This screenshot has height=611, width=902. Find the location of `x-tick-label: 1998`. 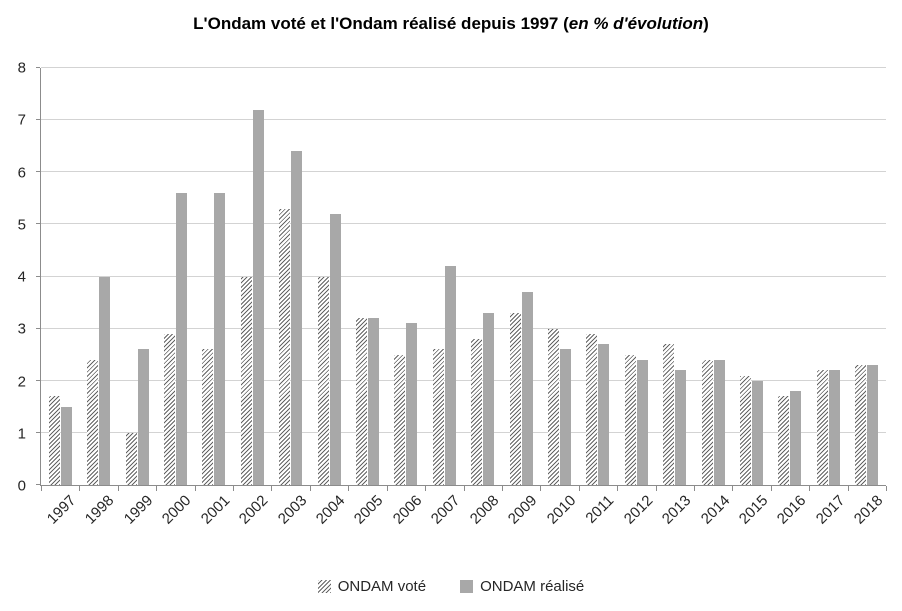

x-tick-label: 1998 is located at coordinates (100, 510).